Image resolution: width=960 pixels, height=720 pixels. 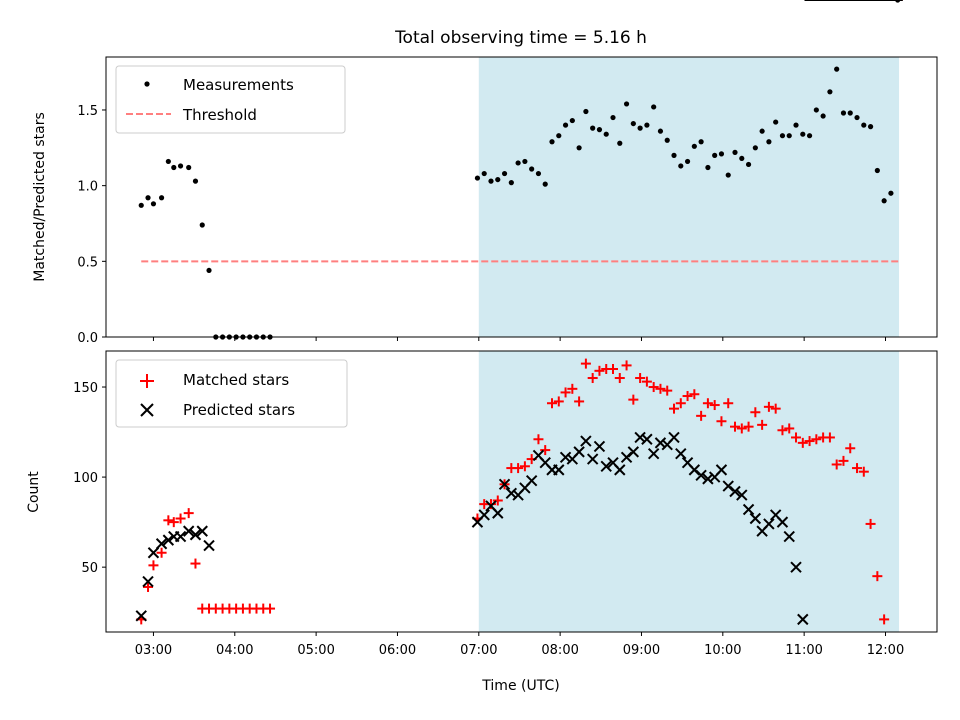 What do you see at coordinates (236, 380) in the screenshot?
I see `legend-matched-label: Matched stars` at bounding box center [236, 380].